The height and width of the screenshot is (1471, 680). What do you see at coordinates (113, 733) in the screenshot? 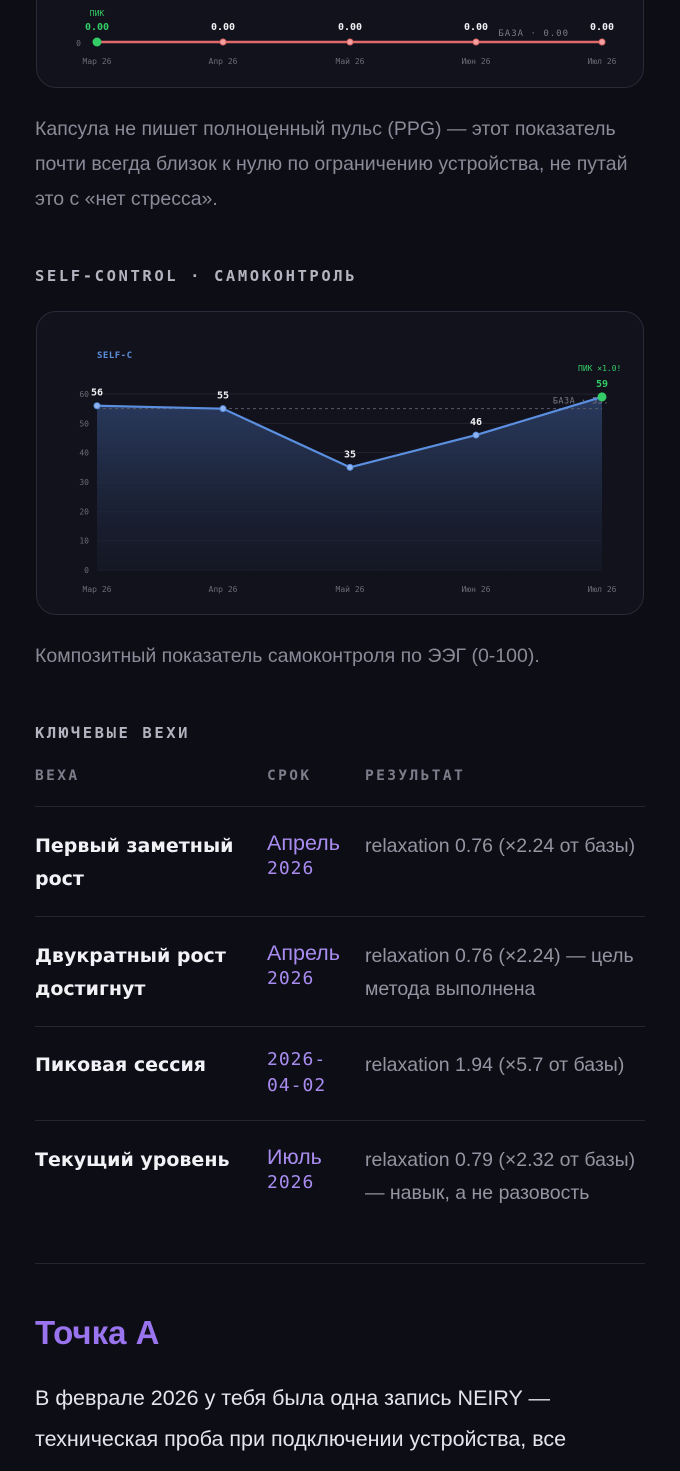
I see `milestones-section-title: КЛЮЧЕВЫЕ ВЕХИ` at bounding box center [113, 733].